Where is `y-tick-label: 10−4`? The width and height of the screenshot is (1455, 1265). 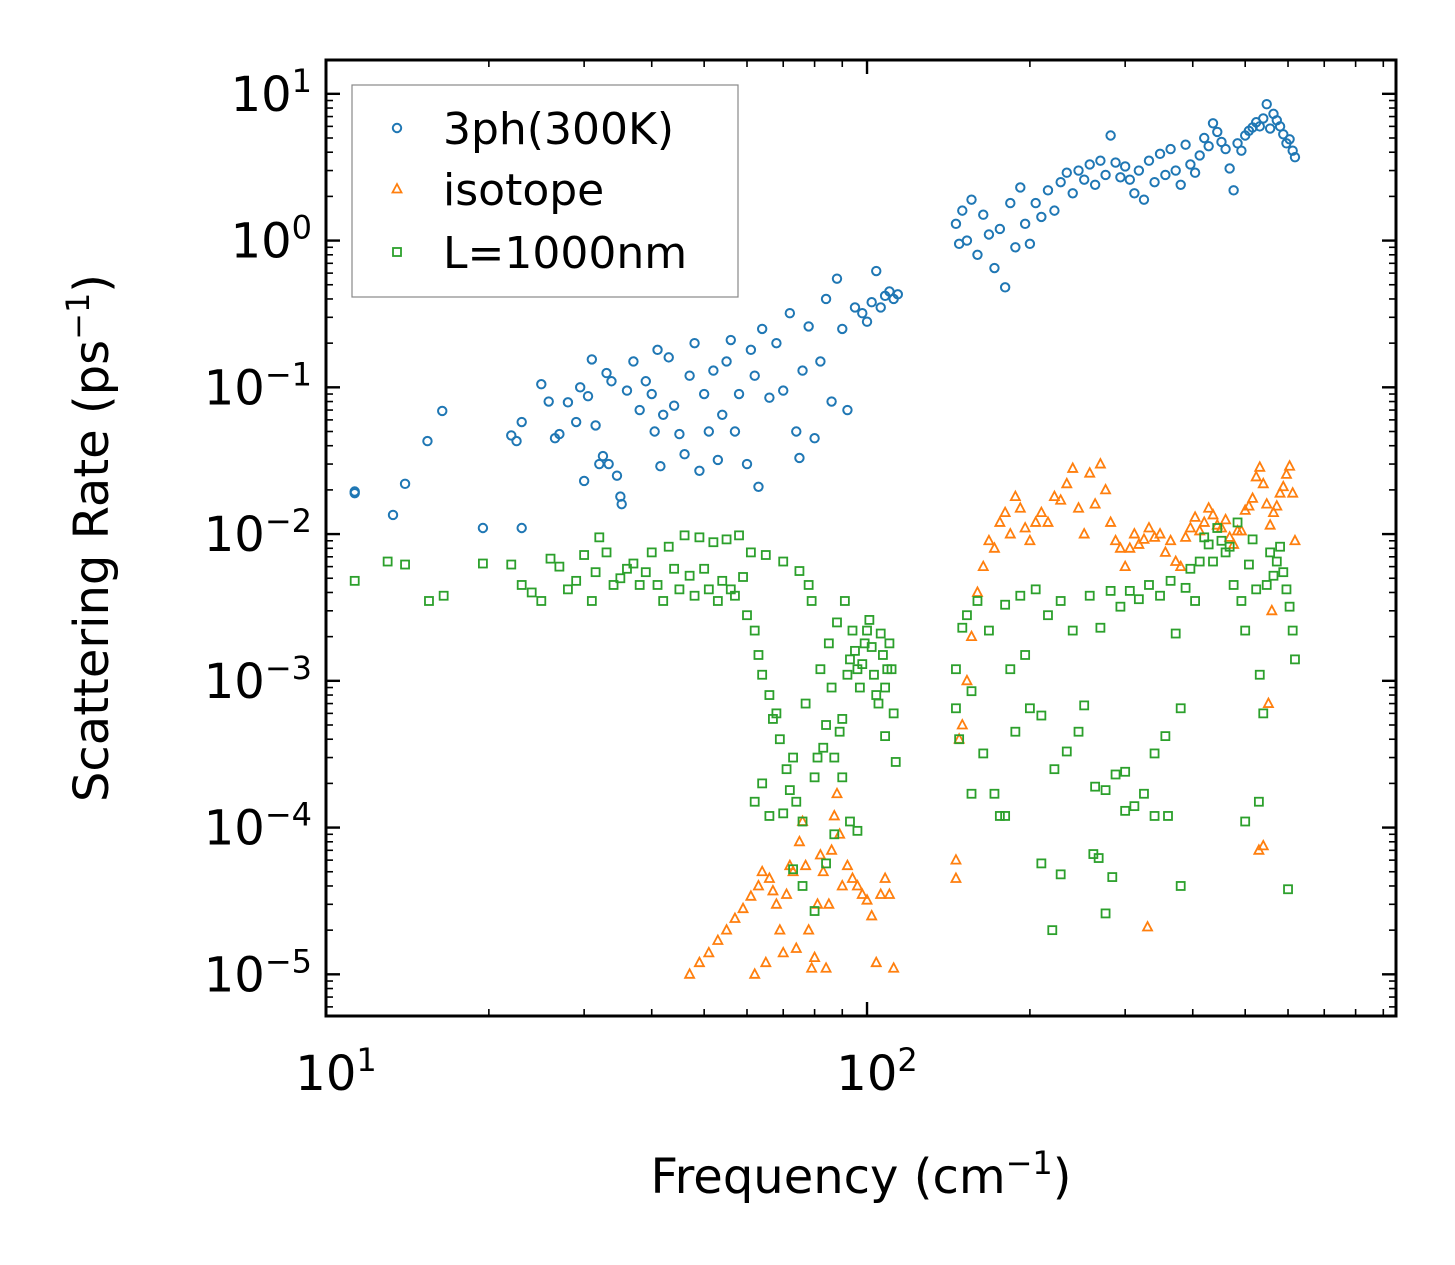 y-tick-label: 10−4 is located at coordinates (258, 826).